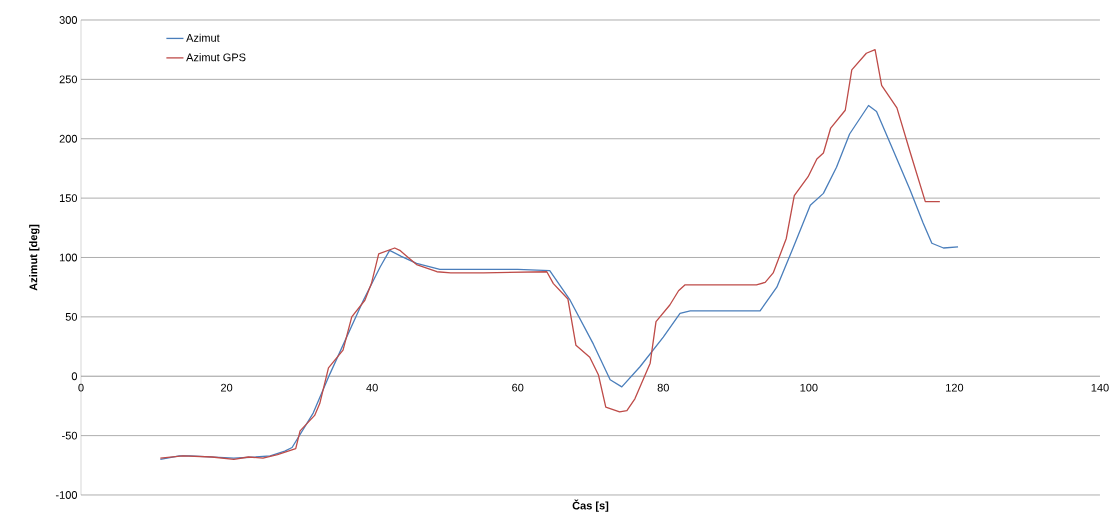 Image resolution: width=1114 pixels, height=518 pixels. What do you see at coordinates (216, 57) in the screenshot?
I see `legend-label: Azimut GPS` at bounding box center [216, 57].